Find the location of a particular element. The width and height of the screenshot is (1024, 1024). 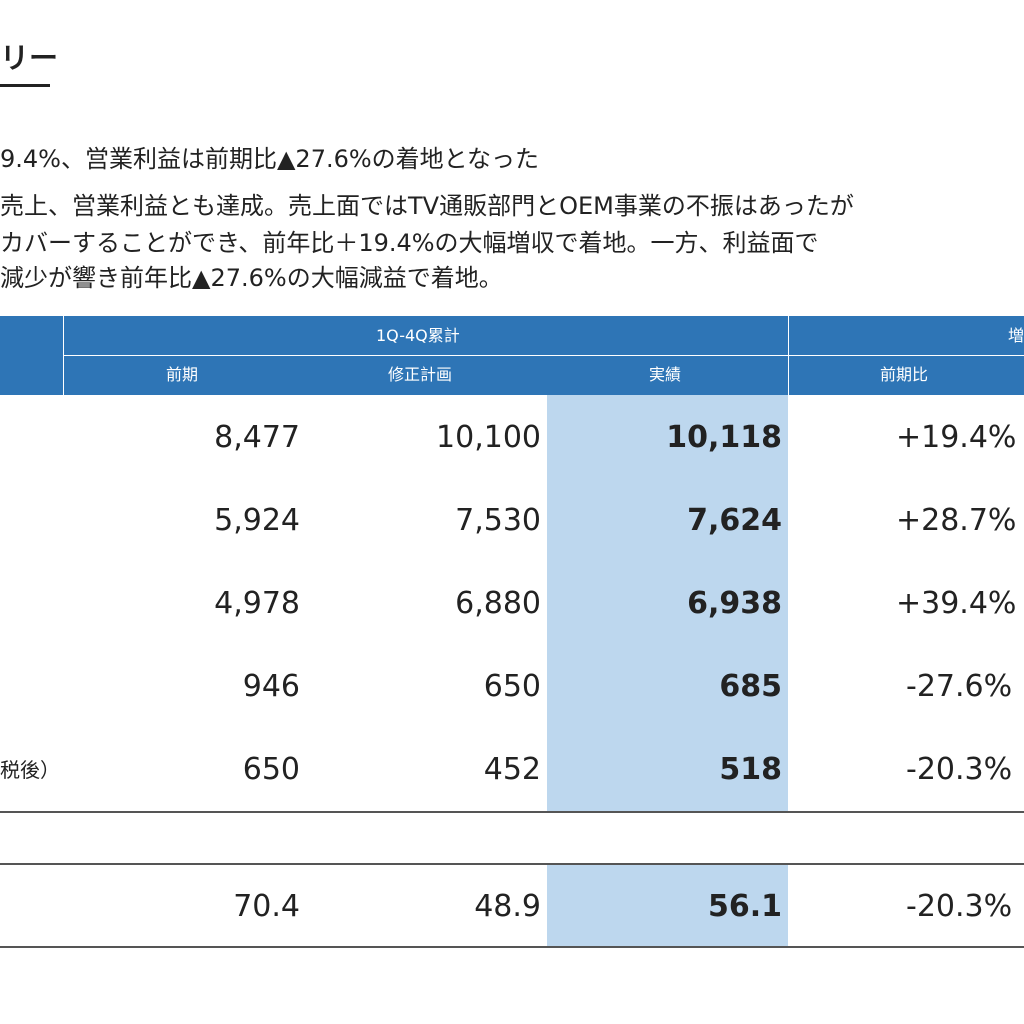

summary-line-2: 売上、営業利益とも達成。売上面ではTV通販部門とOEM事業の不振はあったが is located at coordinates (427, 206).